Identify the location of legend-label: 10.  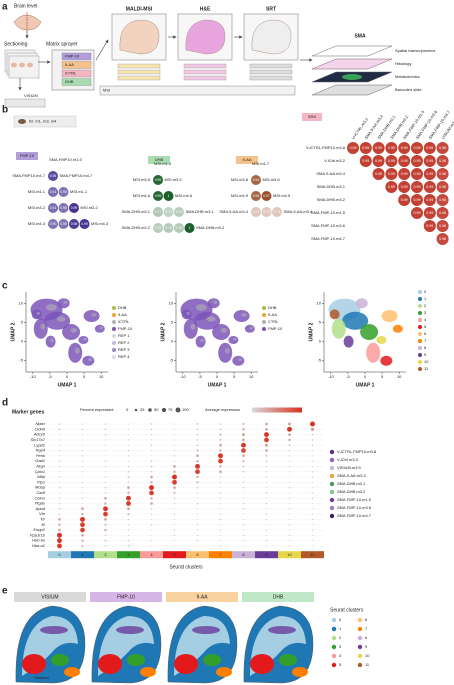
(426, 361).